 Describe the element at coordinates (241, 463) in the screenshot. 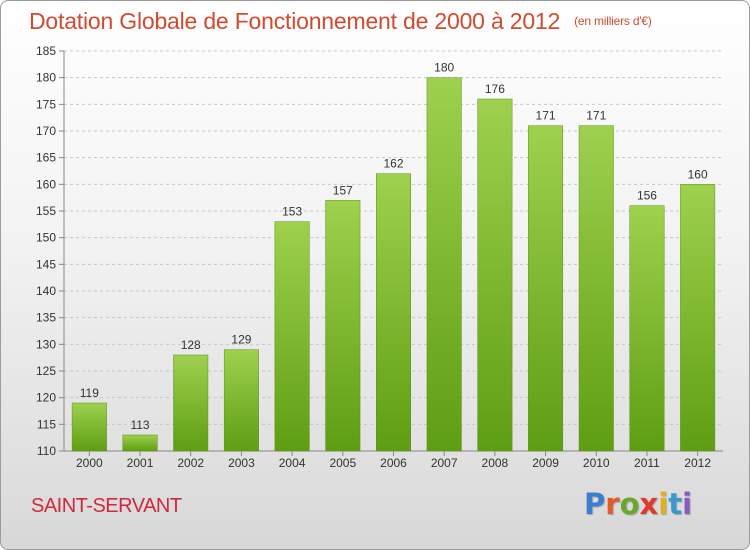

I see `x-tick-label-2003: 2003` at that location.